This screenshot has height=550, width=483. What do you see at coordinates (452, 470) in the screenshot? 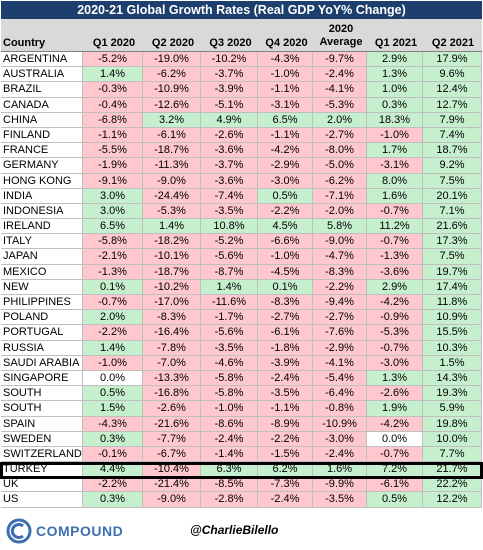
I see `cell-q2-2021: 21.7%` at bounding box center [452, 470].